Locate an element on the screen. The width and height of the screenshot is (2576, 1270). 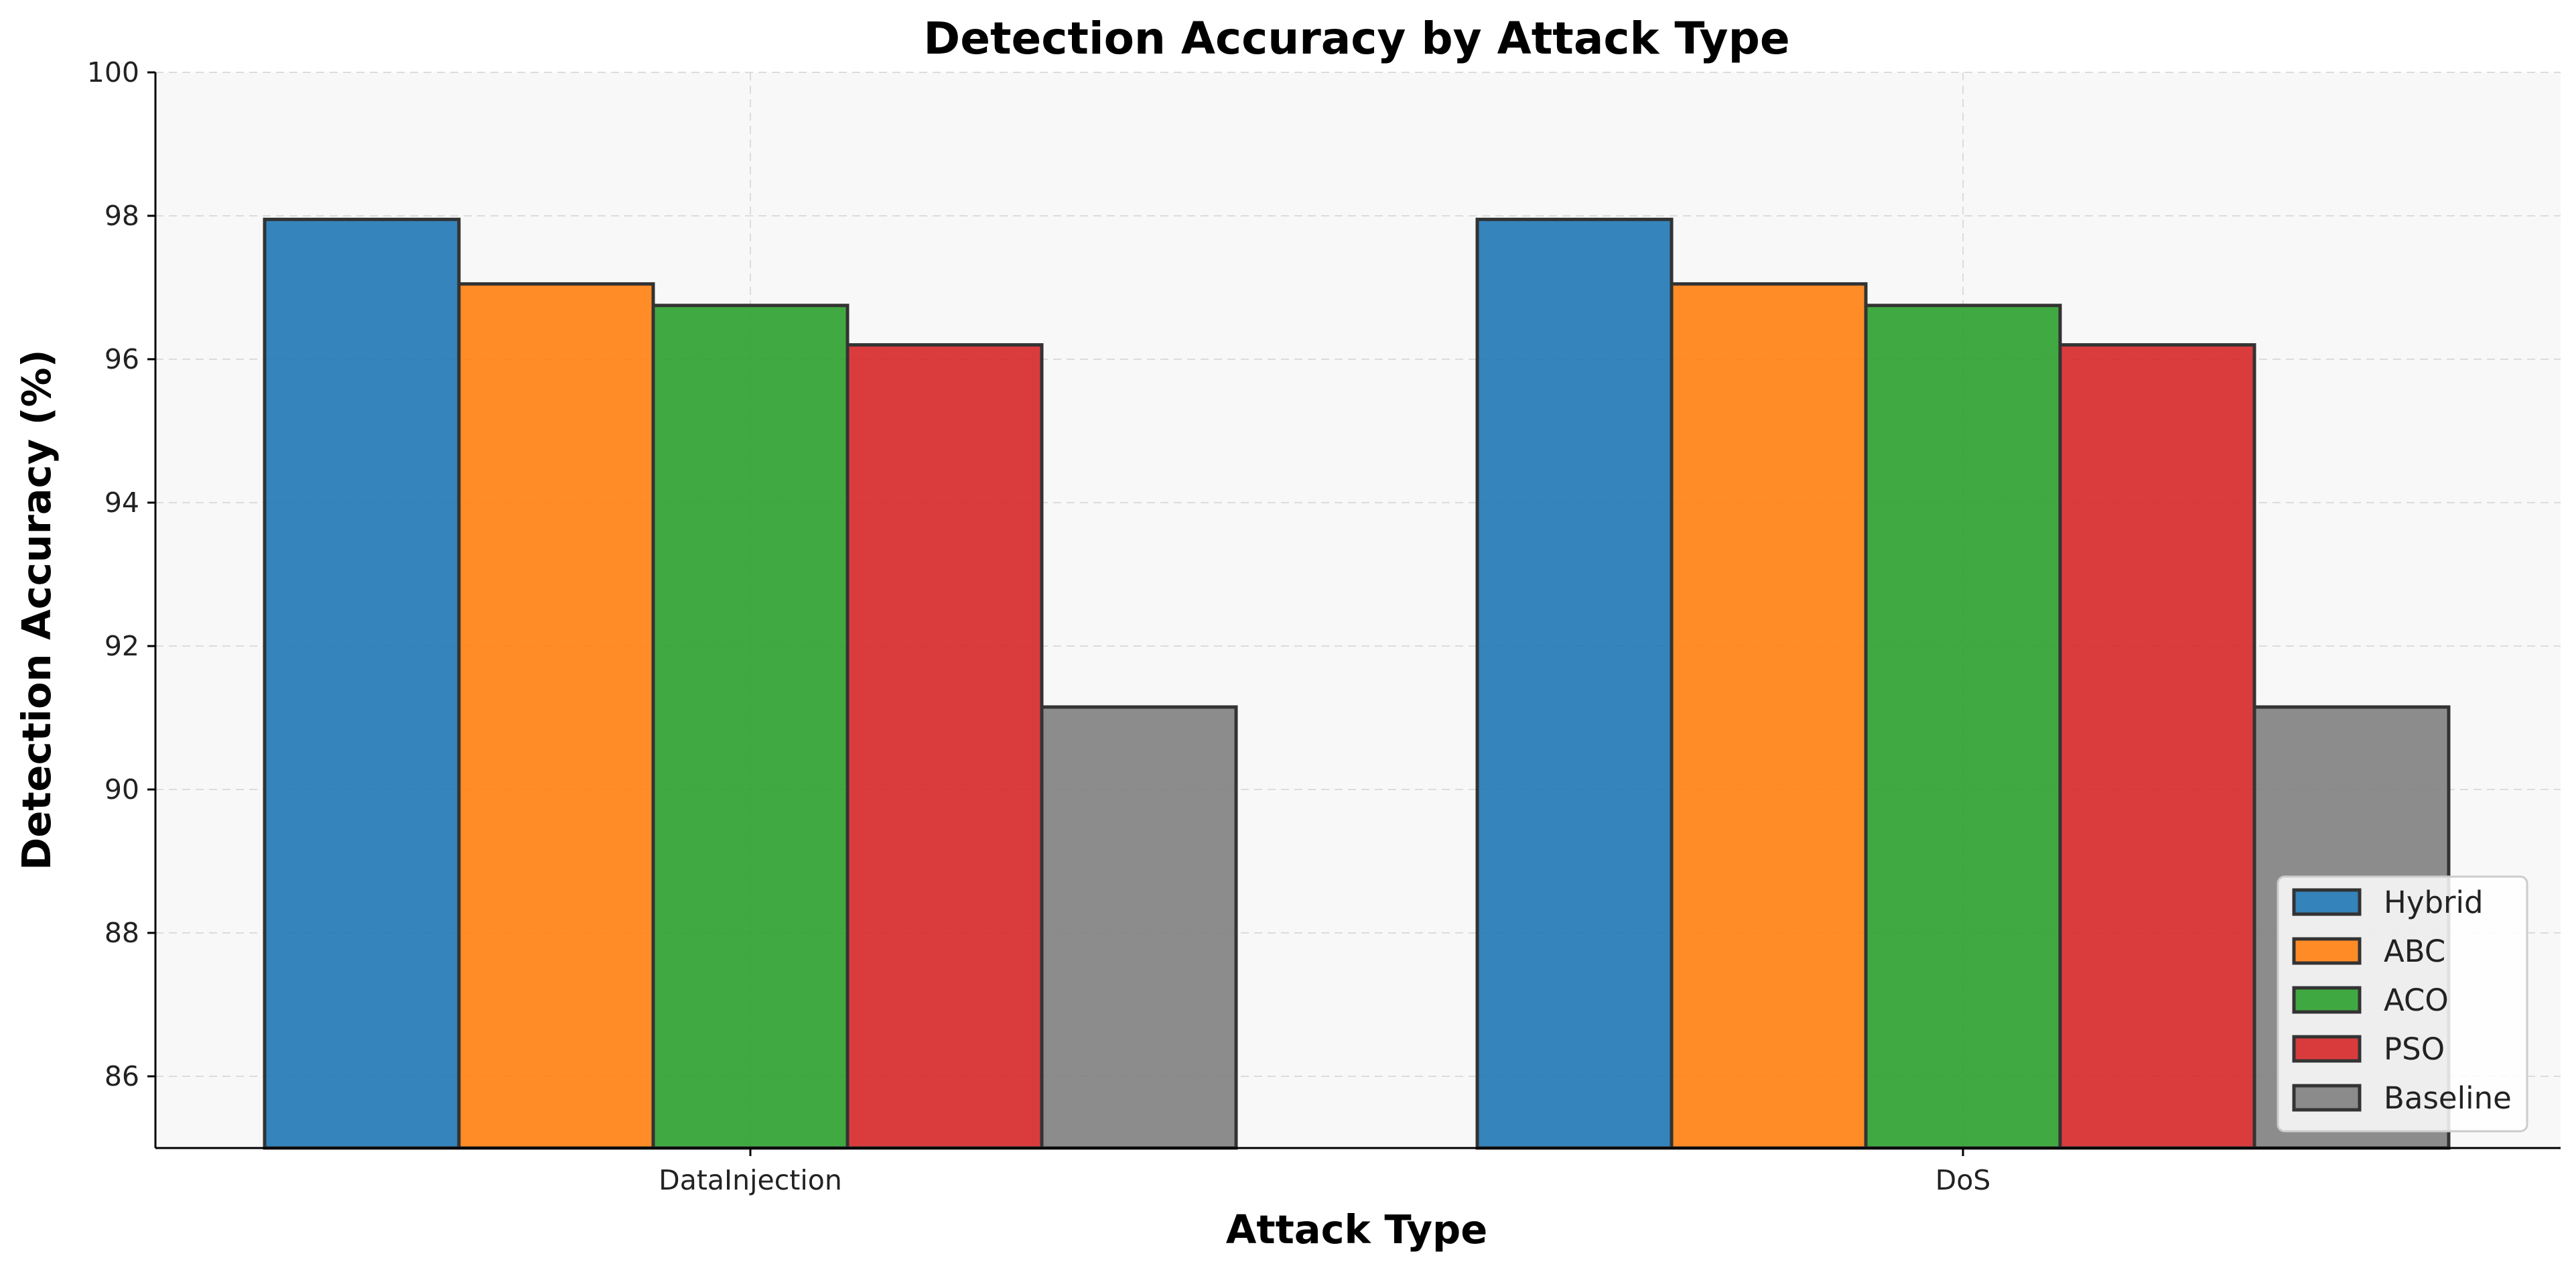
y-tick-label: 88 is located at coordinates (122, 933).